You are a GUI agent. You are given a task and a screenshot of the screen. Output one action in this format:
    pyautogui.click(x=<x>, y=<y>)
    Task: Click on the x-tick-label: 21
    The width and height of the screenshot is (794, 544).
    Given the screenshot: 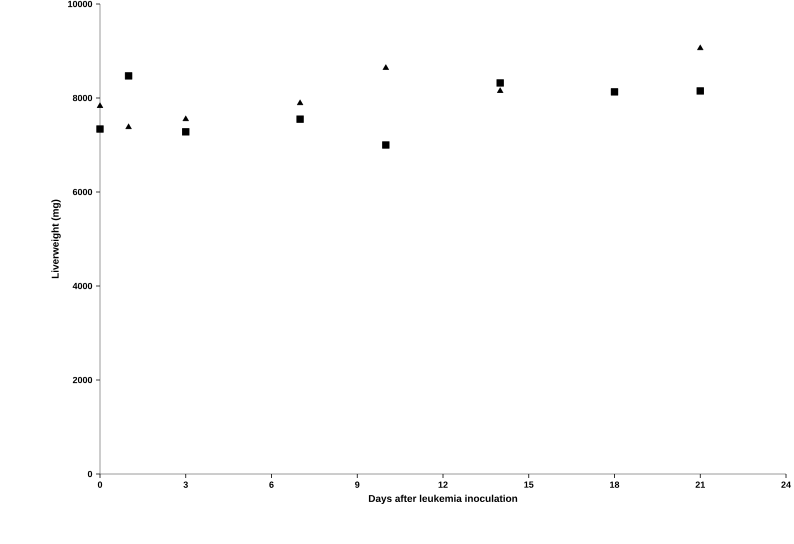 What is the action you would take?
    pyautogui.click(x=700, y=485)
    